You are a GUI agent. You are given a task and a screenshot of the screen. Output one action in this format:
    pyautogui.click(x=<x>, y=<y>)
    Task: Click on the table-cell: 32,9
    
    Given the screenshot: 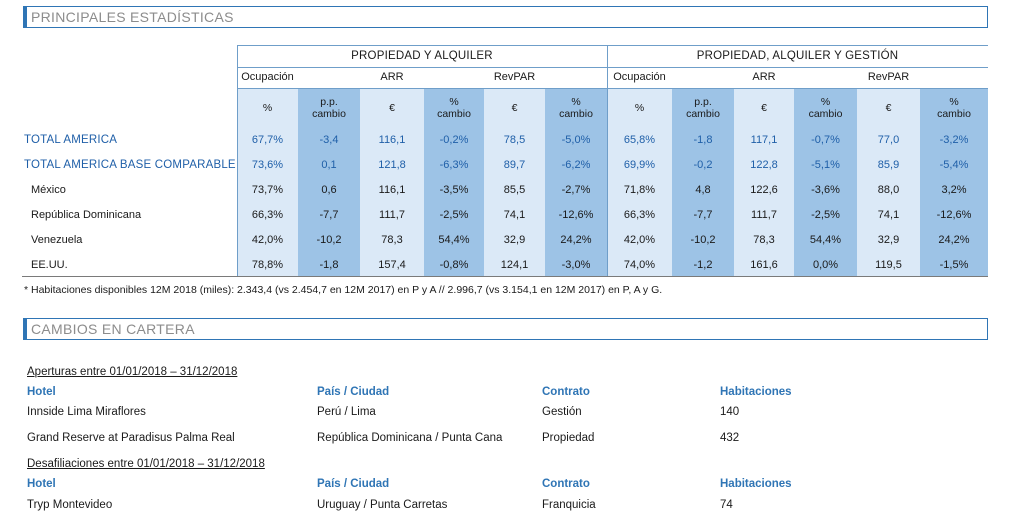 What is the action you would take?
    pyautogui.click(x=888, y=240)
    